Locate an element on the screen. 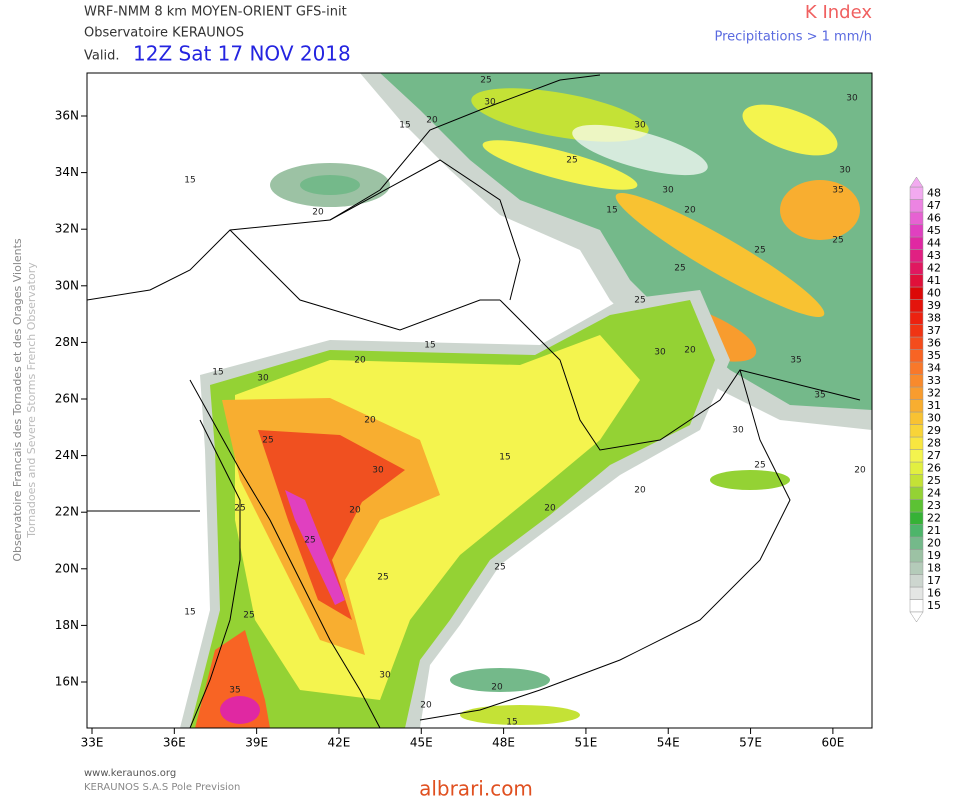 This screenshot has width=960, height=800. legend-label: 25 is located at coordinates (934, 480).